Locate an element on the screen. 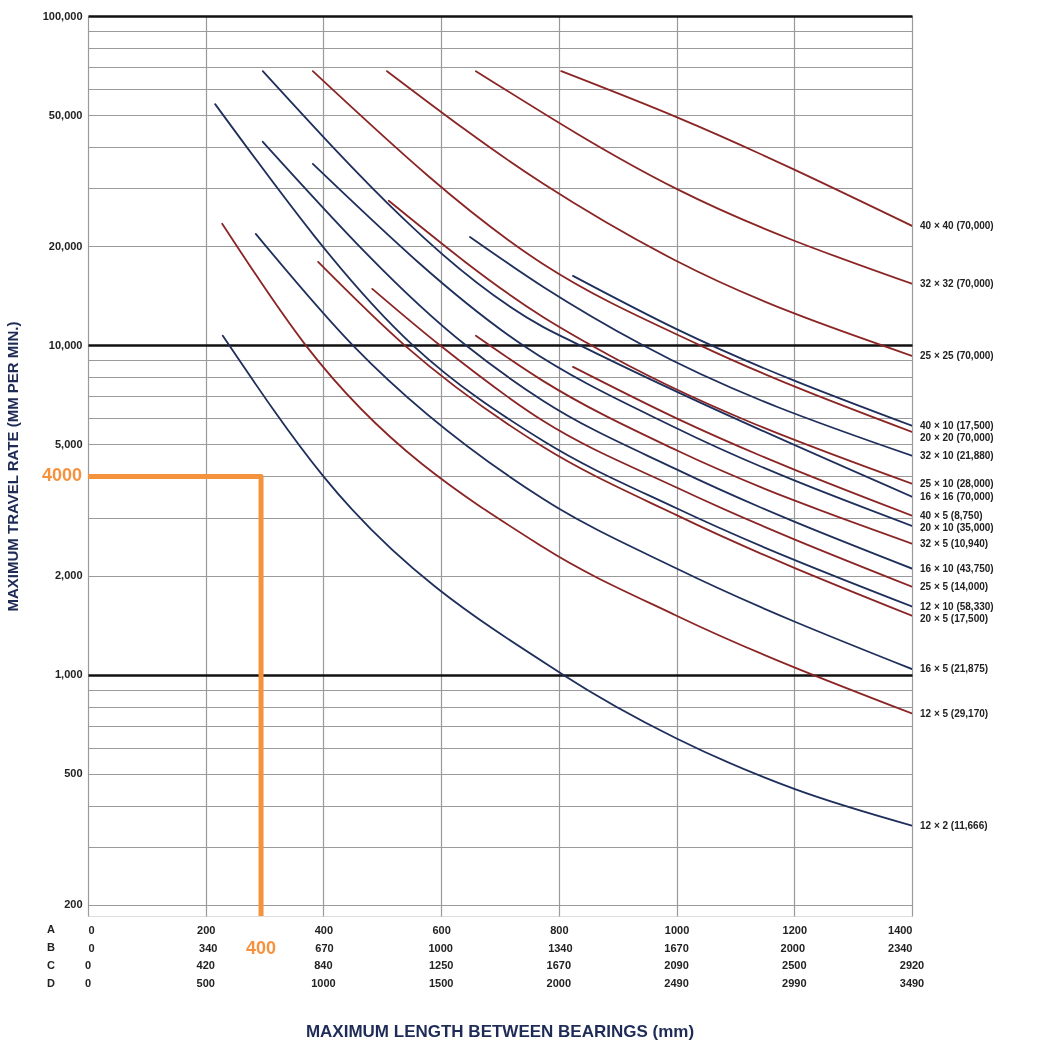 This screenshot has width=1057, height=1052. x-tick-label: 1200 is located at coordinates (795, 929).